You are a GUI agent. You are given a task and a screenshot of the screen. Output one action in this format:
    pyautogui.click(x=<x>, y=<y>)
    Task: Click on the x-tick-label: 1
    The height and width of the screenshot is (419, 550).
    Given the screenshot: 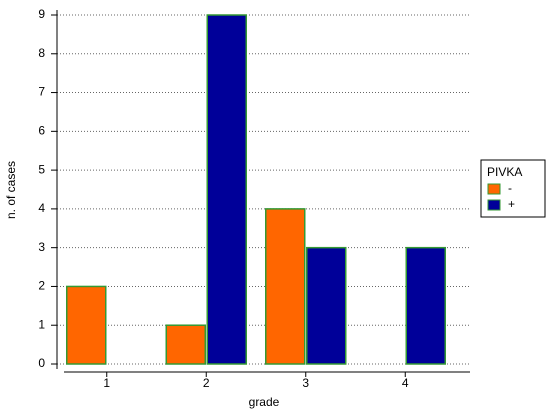 What is the action you would take?
    pyautogui.click(x=106, y=383)
    